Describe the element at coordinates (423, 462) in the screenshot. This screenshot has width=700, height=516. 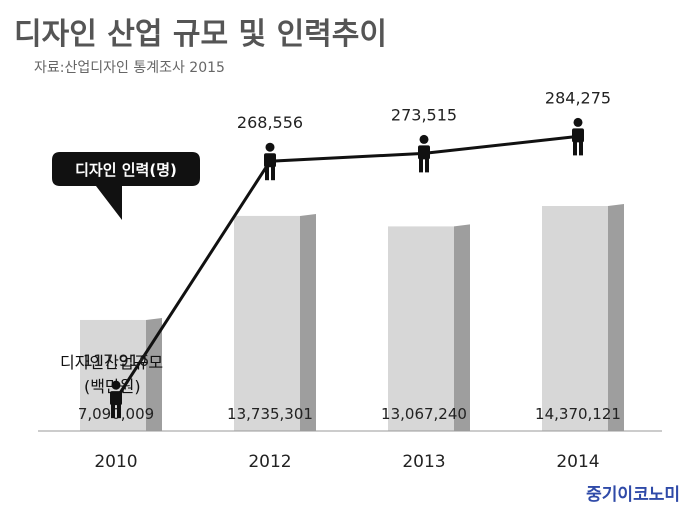
I see `x-tick-label: 2013` at that location.